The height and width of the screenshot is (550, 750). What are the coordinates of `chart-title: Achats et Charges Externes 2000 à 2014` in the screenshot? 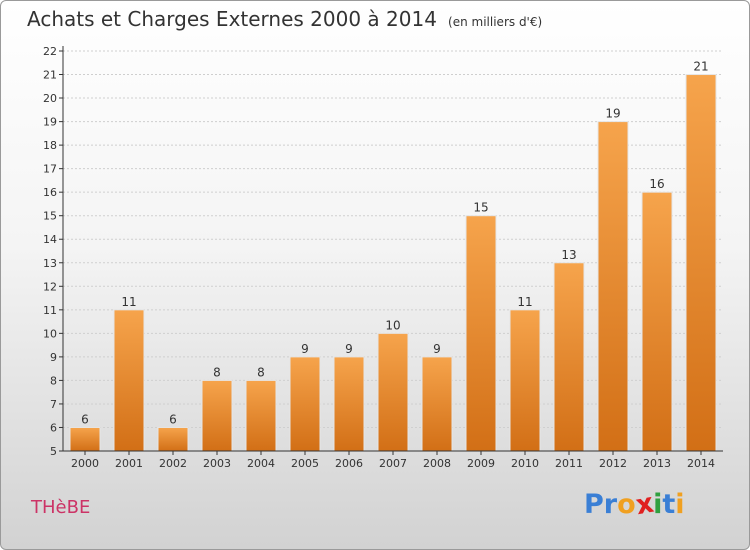 It's located at (232, 19).